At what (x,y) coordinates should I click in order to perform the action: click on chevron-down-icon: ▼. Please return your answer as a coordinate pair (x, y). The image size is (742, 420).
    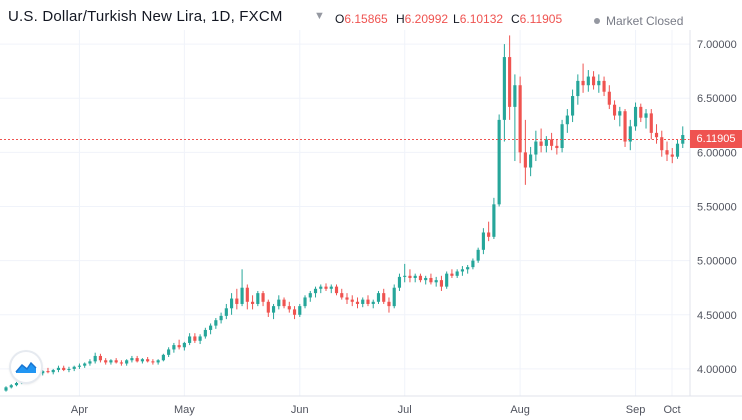
    Looking at the image, I should click on (319, 16).